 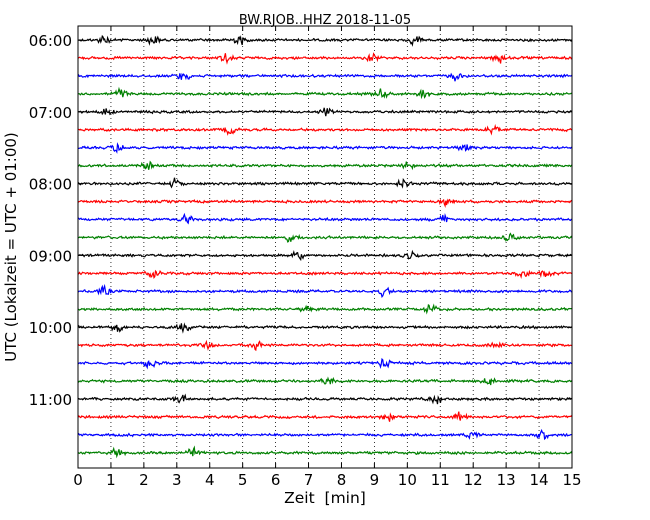 What do you see at coordinates (571, 480) in the screenshot?
I see `x-tick-label: 15` at bounding box center [571, 480].